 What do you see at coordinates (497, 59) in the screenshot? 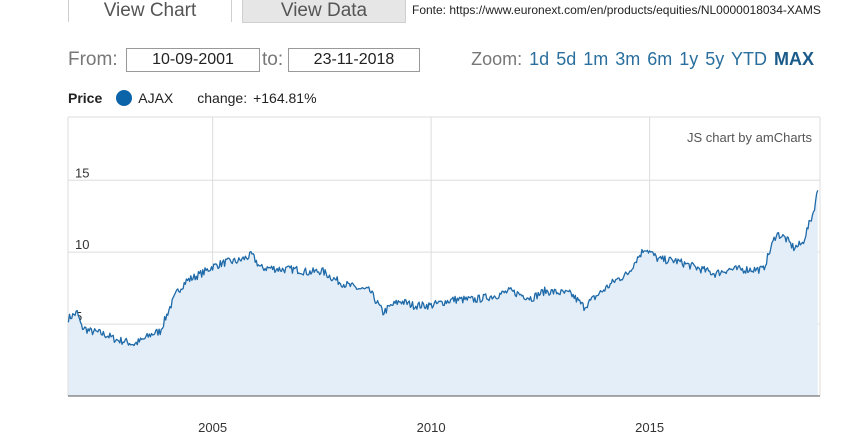
I see `zoom-label: Zoom:` at bounding box center [497, 59].